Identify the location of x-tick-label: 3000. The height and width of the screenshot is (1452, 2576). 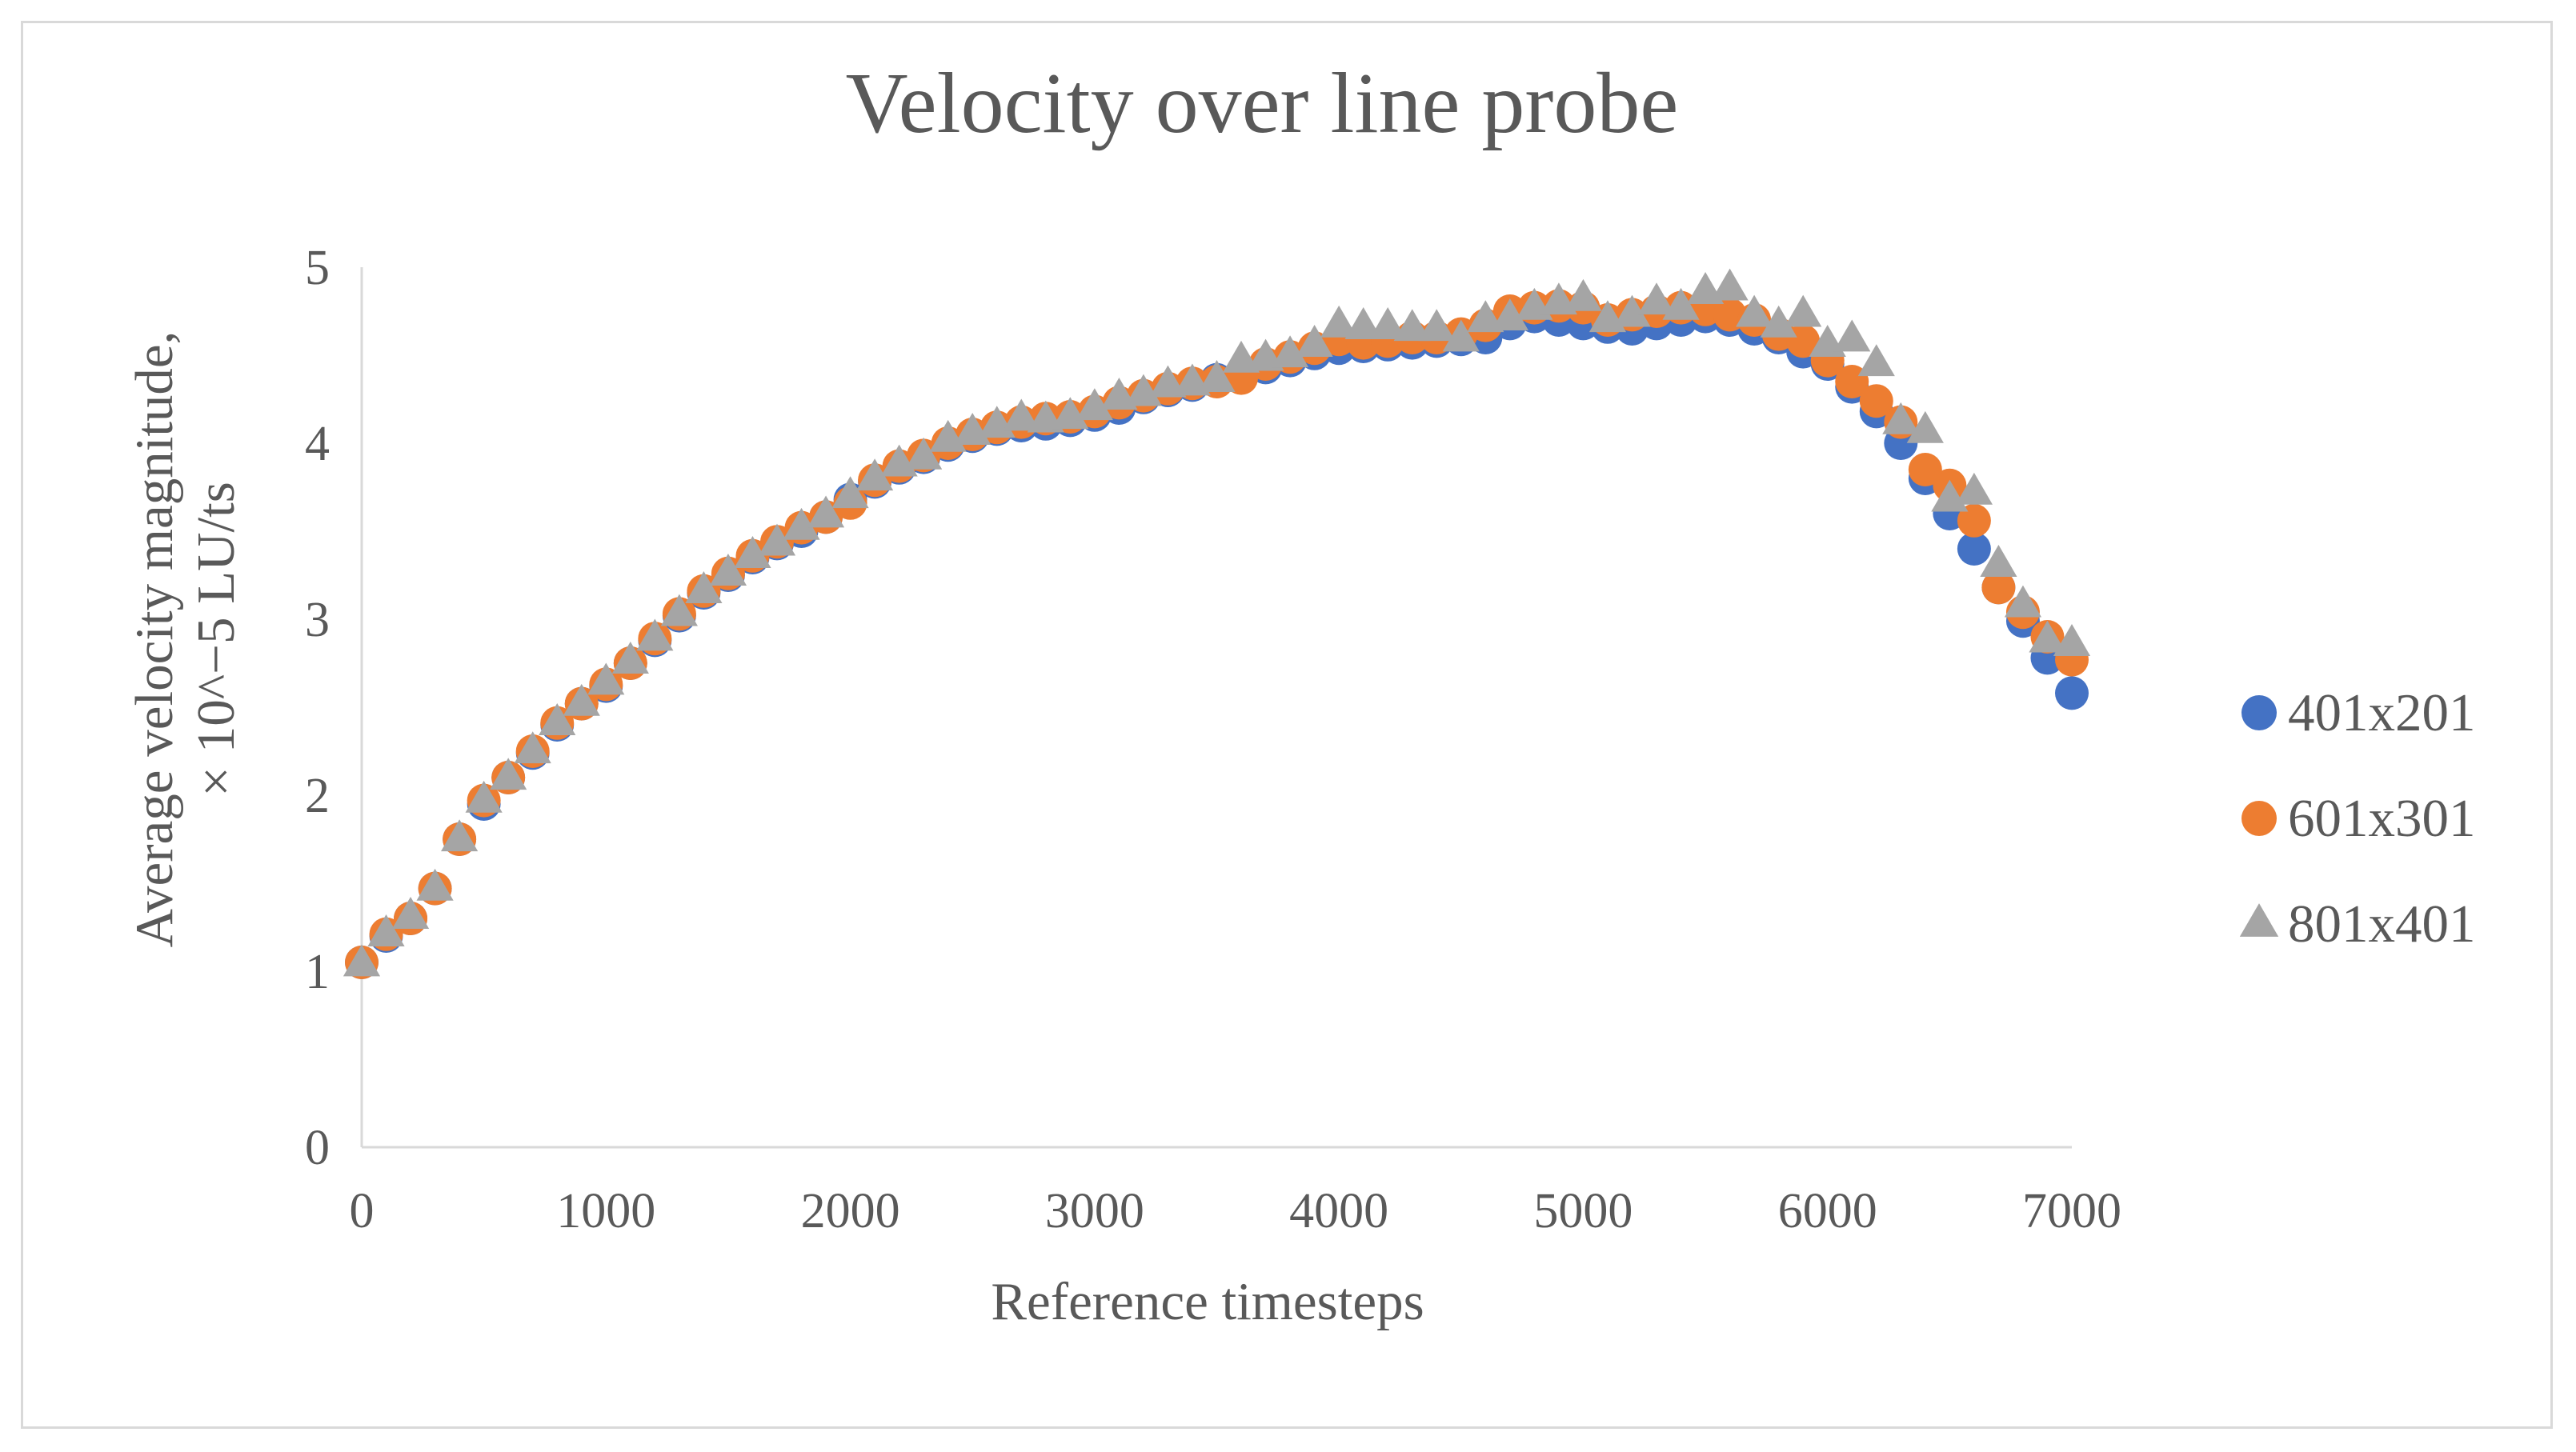
(1094, 1211).